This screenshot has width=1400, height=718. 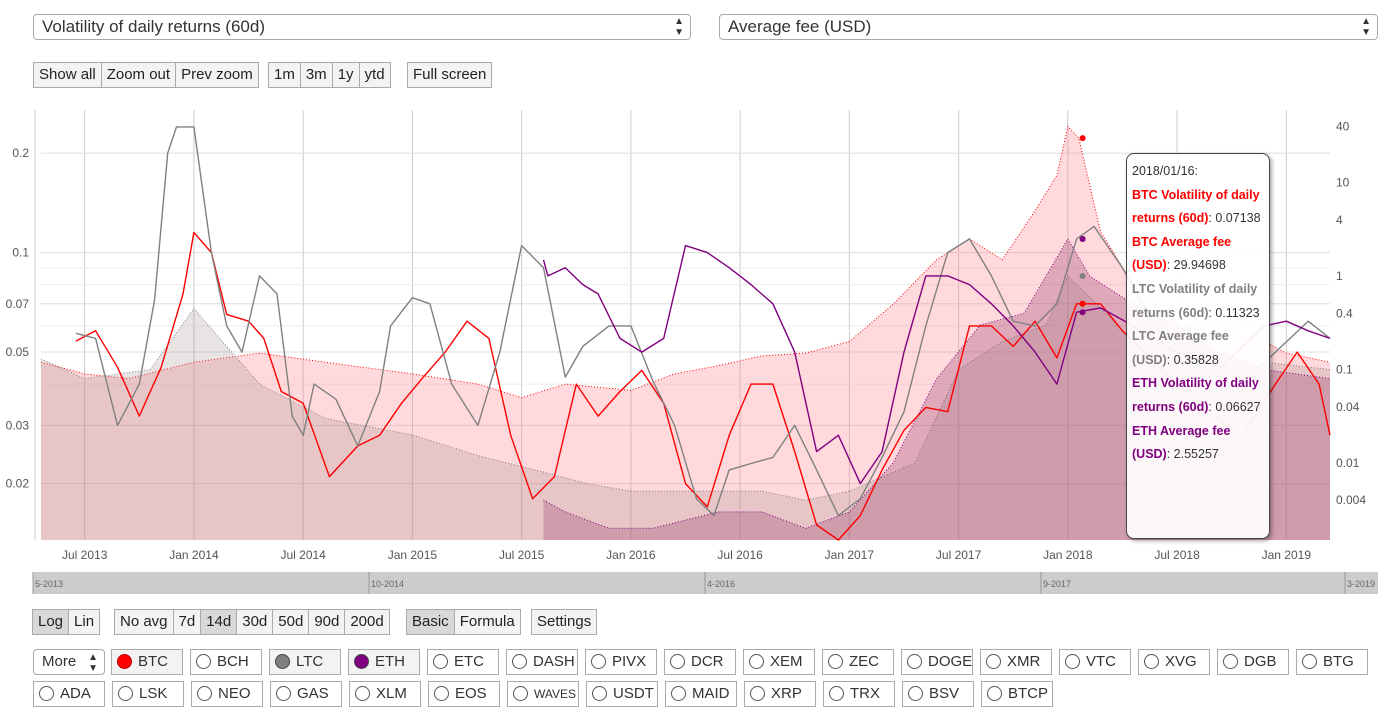 I want to click on coin-toggle-btcp: BTCP, so click(x=1017, y=694).